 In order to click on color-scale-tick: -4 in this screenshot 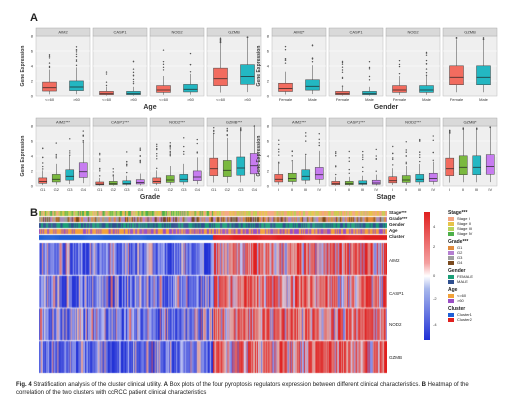, I will do `click(435, 324)`.